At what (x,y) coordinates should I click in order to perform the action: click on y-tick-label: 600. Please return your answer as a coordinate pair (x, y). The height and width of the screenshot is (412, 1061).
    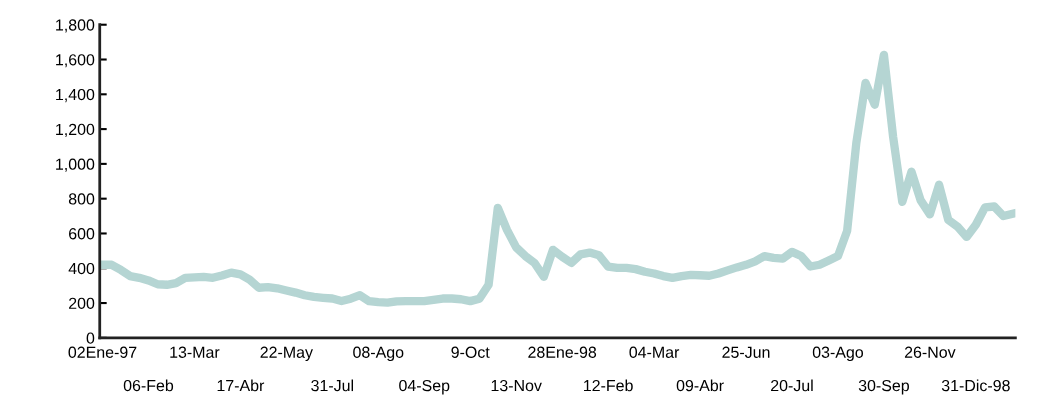
    Looking at the image, I should click on (82, 234).